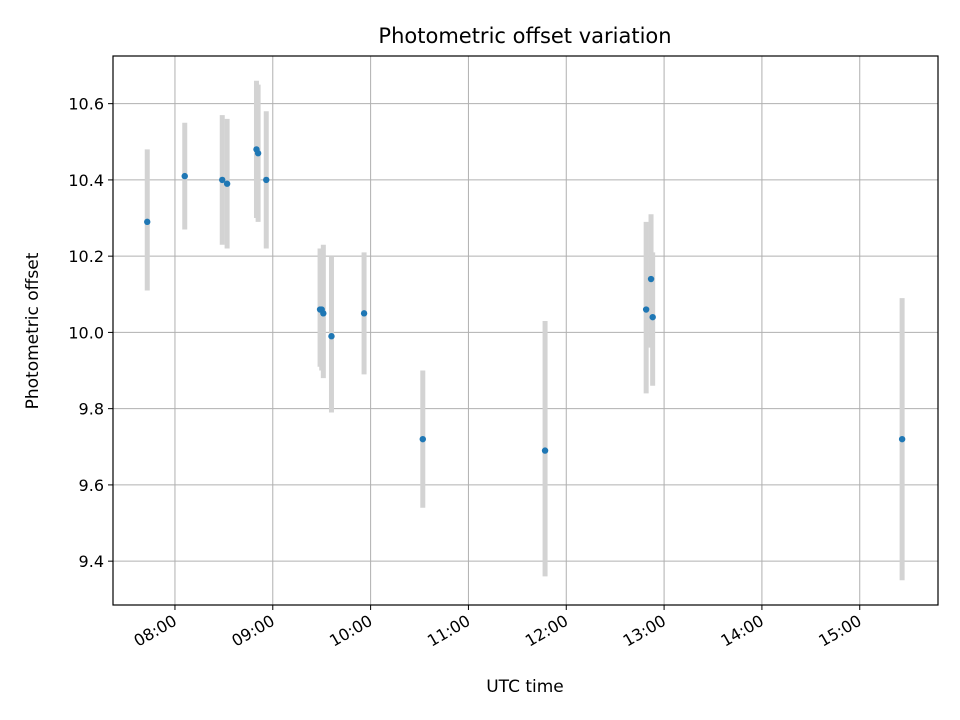 The width and height of the screenshot is (960, 720). What do you see at coordinates (91, 409) in the screenshot?
I see `y-tick-label: 9.8` at bounding box center [91, 409].